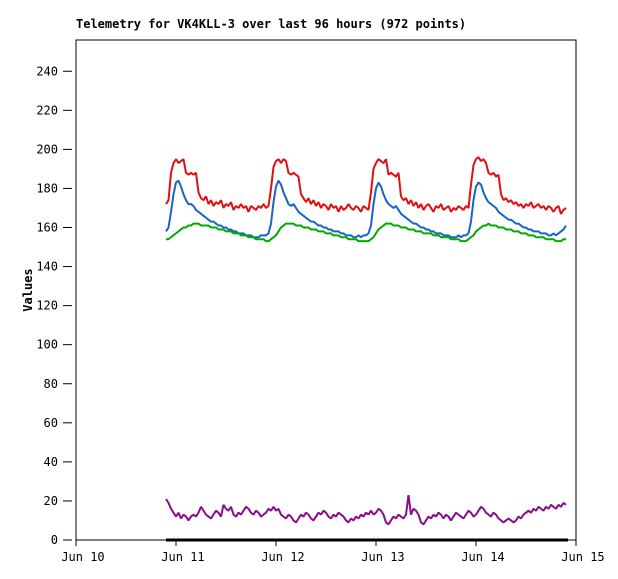  I want to click on y-axis-label: Values, so click(28, 290).